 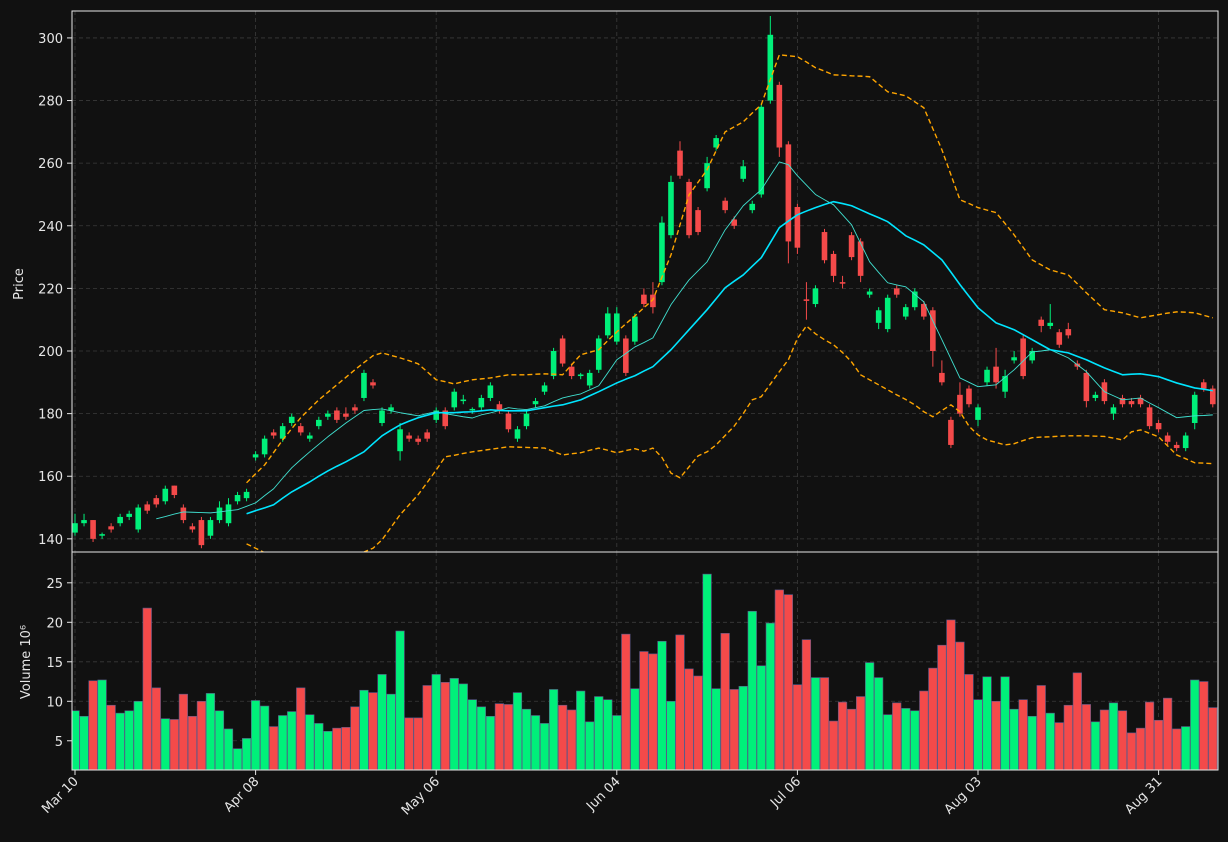 I want to click on y-tick-label: 200, so click(x=50, y=352).